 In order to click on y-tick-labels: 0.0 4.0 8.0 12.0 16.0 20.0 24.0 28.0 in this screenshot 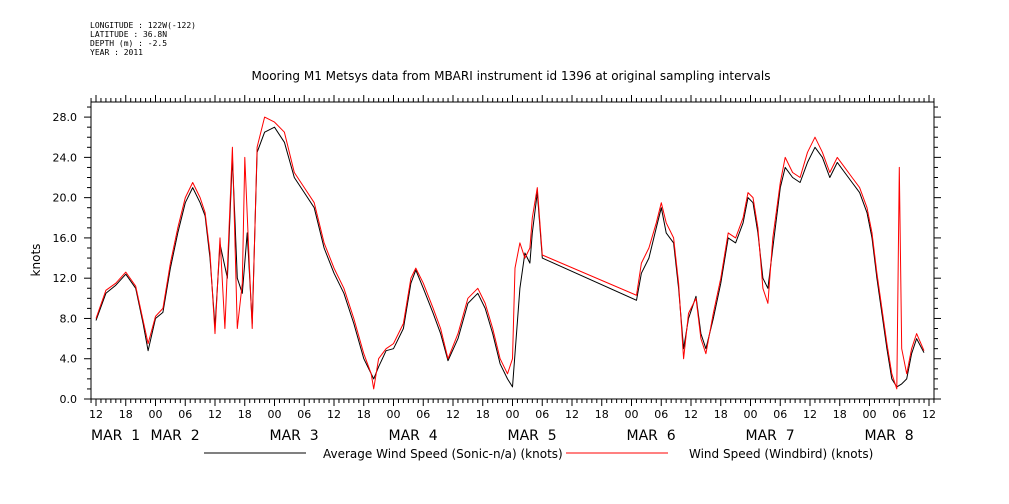, I will do `click(65, 258)`.